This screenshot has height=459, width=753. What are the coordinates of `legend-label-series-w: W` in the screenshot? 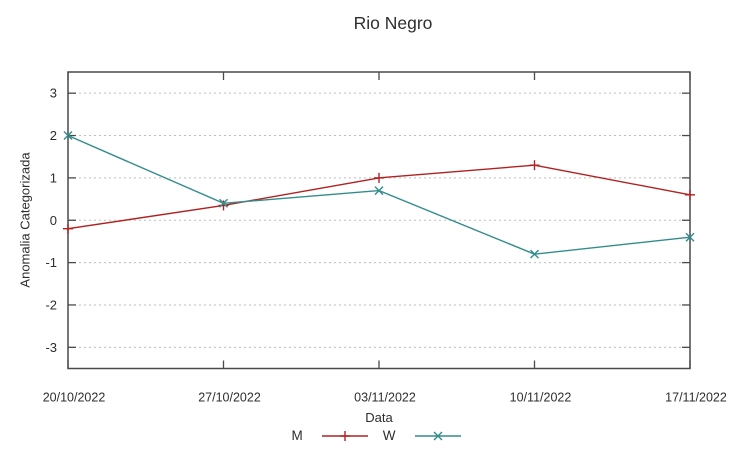 It's located at (389, 435).